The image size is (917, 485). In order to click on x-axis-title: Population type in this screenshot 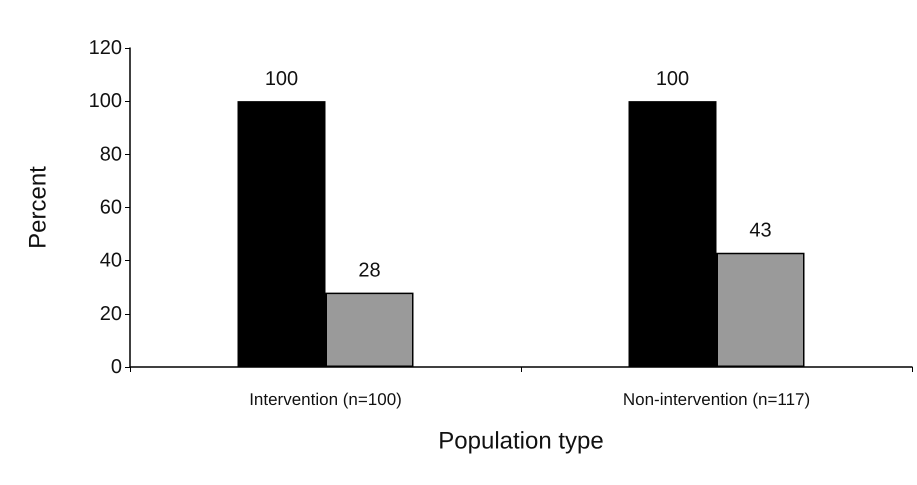, I will do `click(521, 441)`.